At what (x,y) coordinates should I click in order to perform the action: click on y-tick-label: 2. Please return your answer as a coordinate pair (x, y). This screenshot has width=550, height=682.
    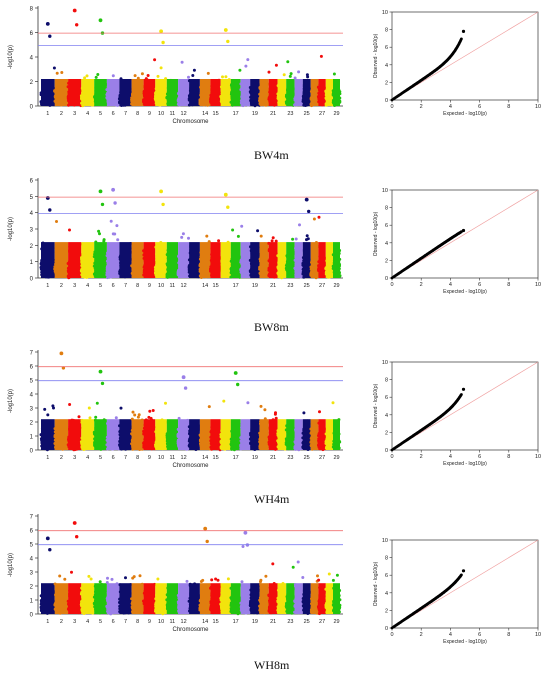
    Looking at the image, I should click on (32, 247).